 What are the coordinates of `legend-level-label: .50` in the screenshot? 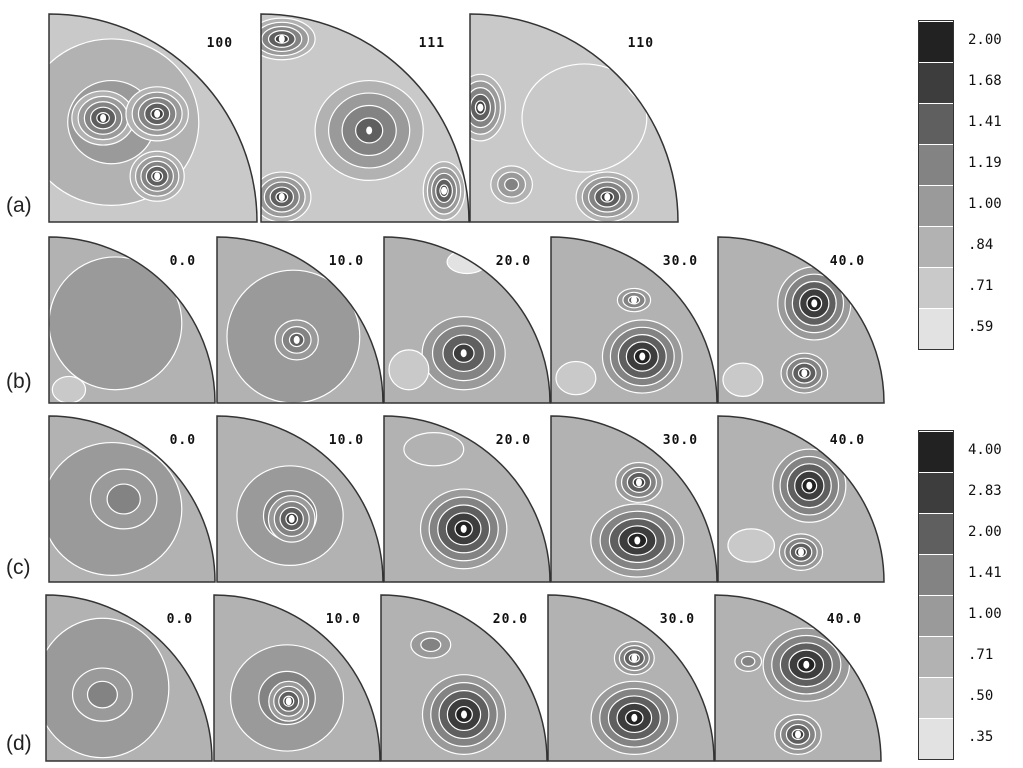 It's located at (981, 696).